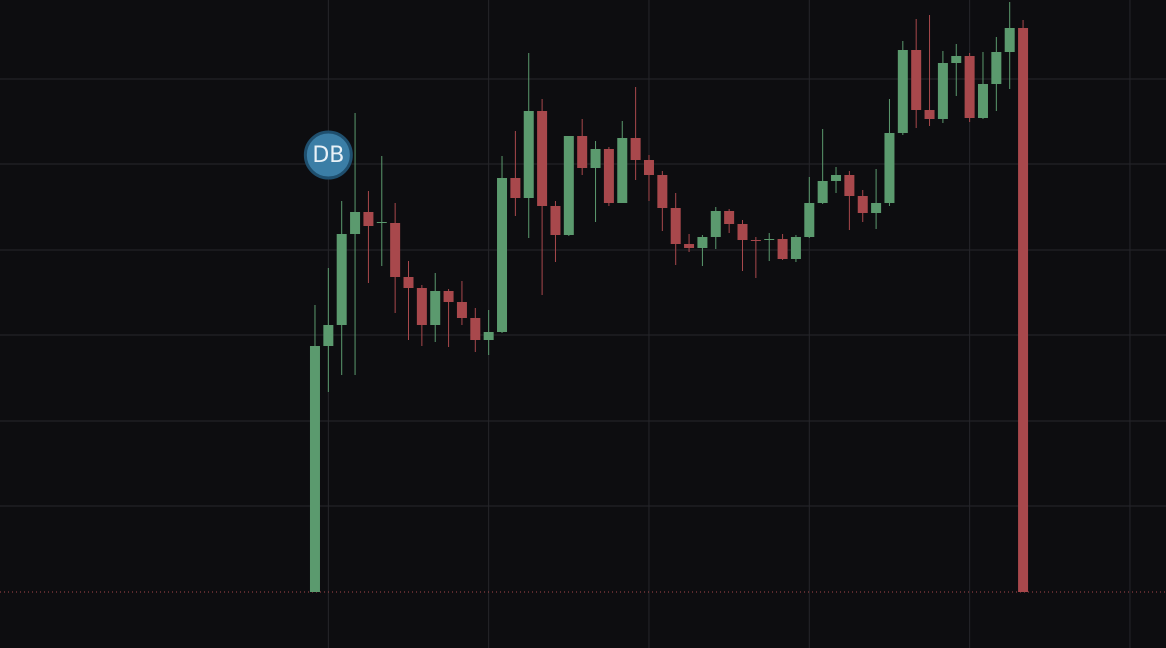 This screenshot has height=648, width=1166. I want to click on annotation-label: DB, so click(328, 155).